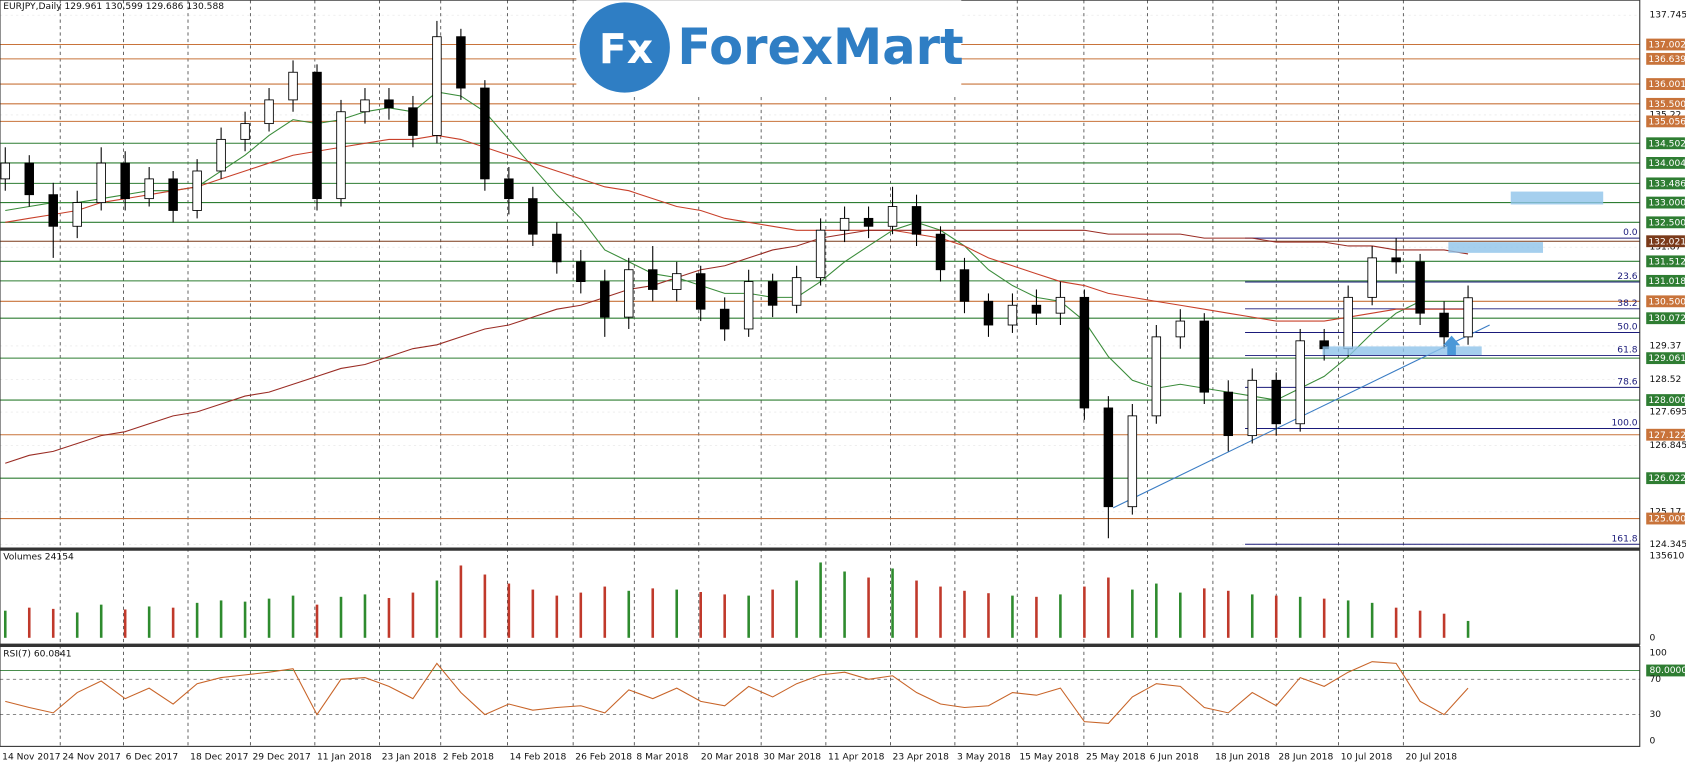 Image resolution: width=1686 pixels, height=767 pixels. I want to click on x-tick-label: 29 Dec 2017, so click(282, 758).